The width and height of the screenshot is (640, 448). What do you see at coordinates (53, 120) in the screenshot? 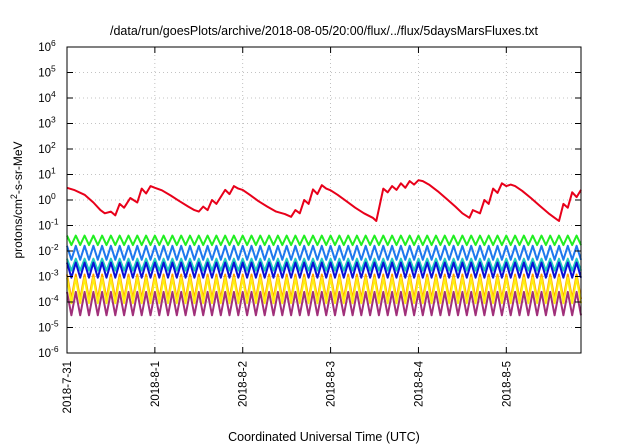
I see `y-tick-exponent: 3` at bounding box center [53, 120].